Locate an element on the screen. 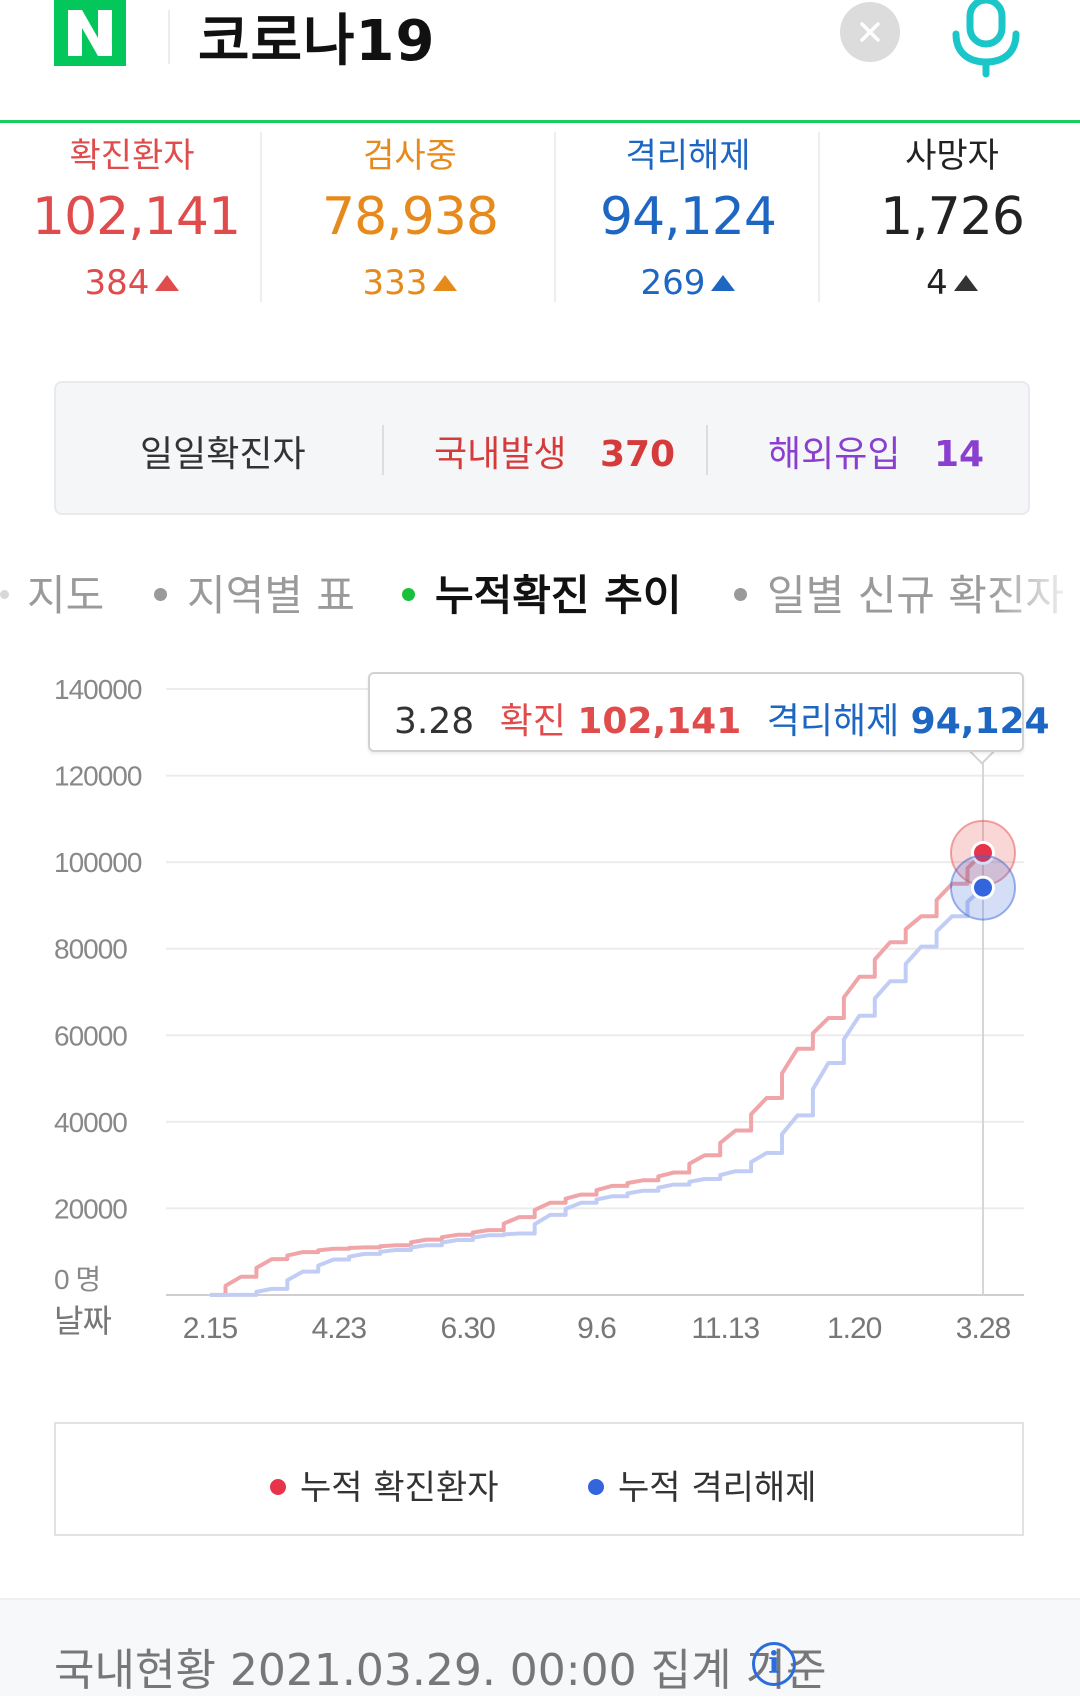 Image resolution: width=1080 pixels, height=1698 pixels. stat-label: 격리해제 is located at coordinates (688, 156).